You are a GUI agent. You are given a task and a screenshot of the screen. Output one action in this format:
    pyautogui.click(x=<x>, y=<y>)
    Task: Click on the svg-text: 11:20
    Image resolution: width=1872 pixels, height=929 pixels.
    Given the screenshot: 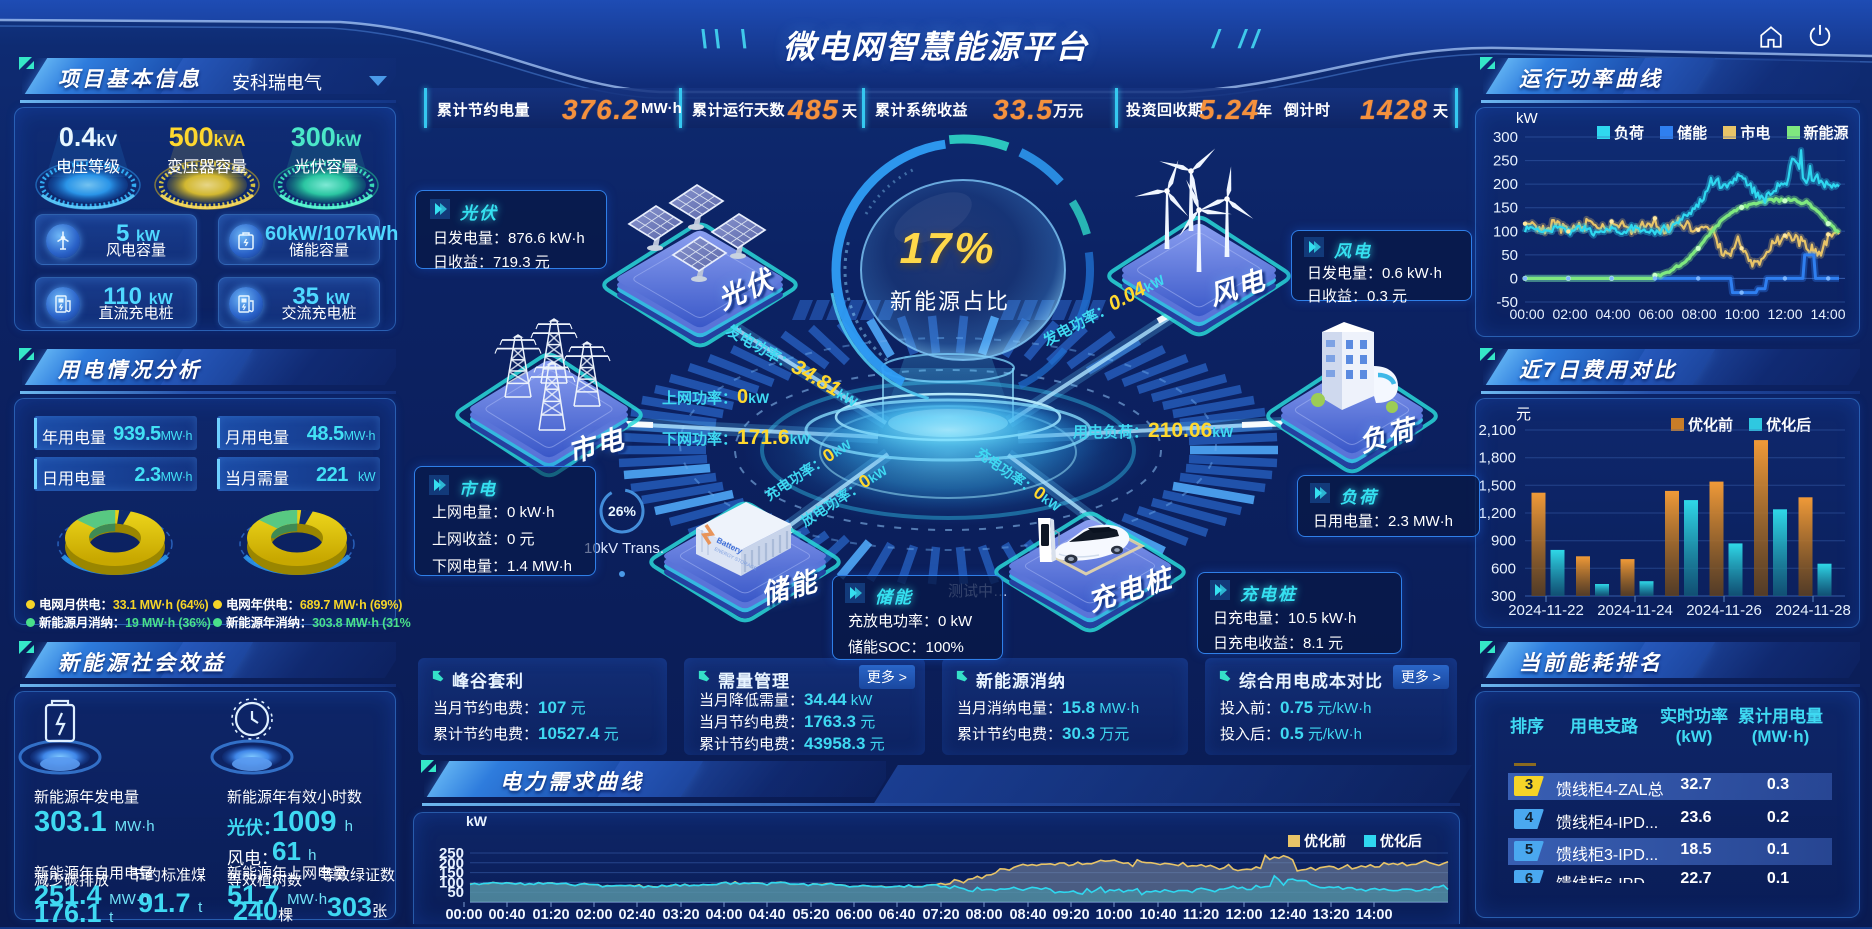 What is the action you would take?
    pyautogui.click(x=1201, y=915)
    